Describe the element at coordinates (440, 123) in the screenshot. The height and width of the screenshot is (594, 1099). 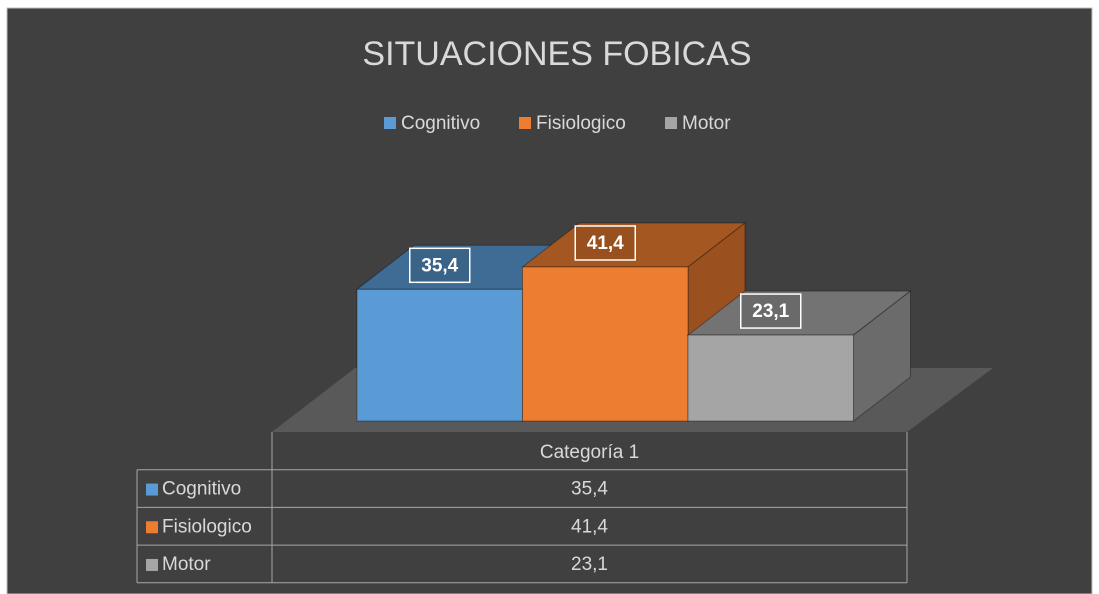
I see `legend-label: Cognitivo` at that location.